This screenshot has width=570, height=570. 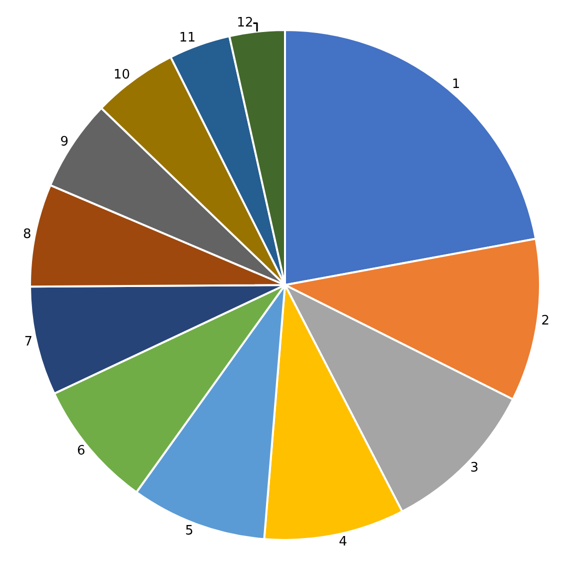 I want to click on slice-label: 6, so click(x=81, y=451).